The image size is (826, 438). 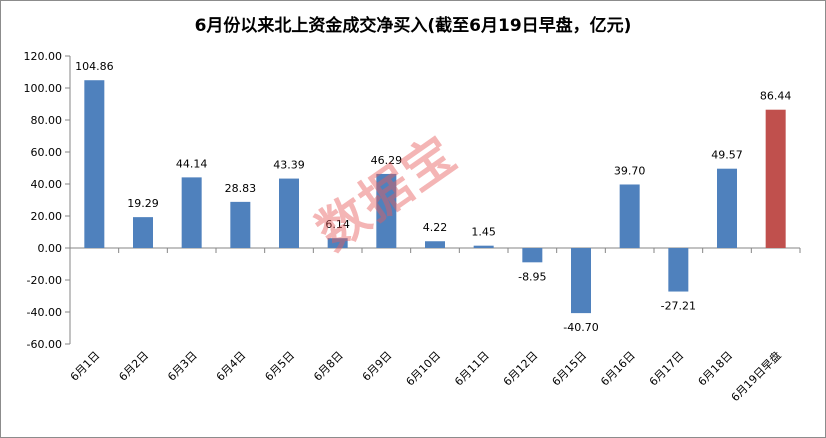 I want to click on y-tick-label: 0.00, so click(x=50, y=248).